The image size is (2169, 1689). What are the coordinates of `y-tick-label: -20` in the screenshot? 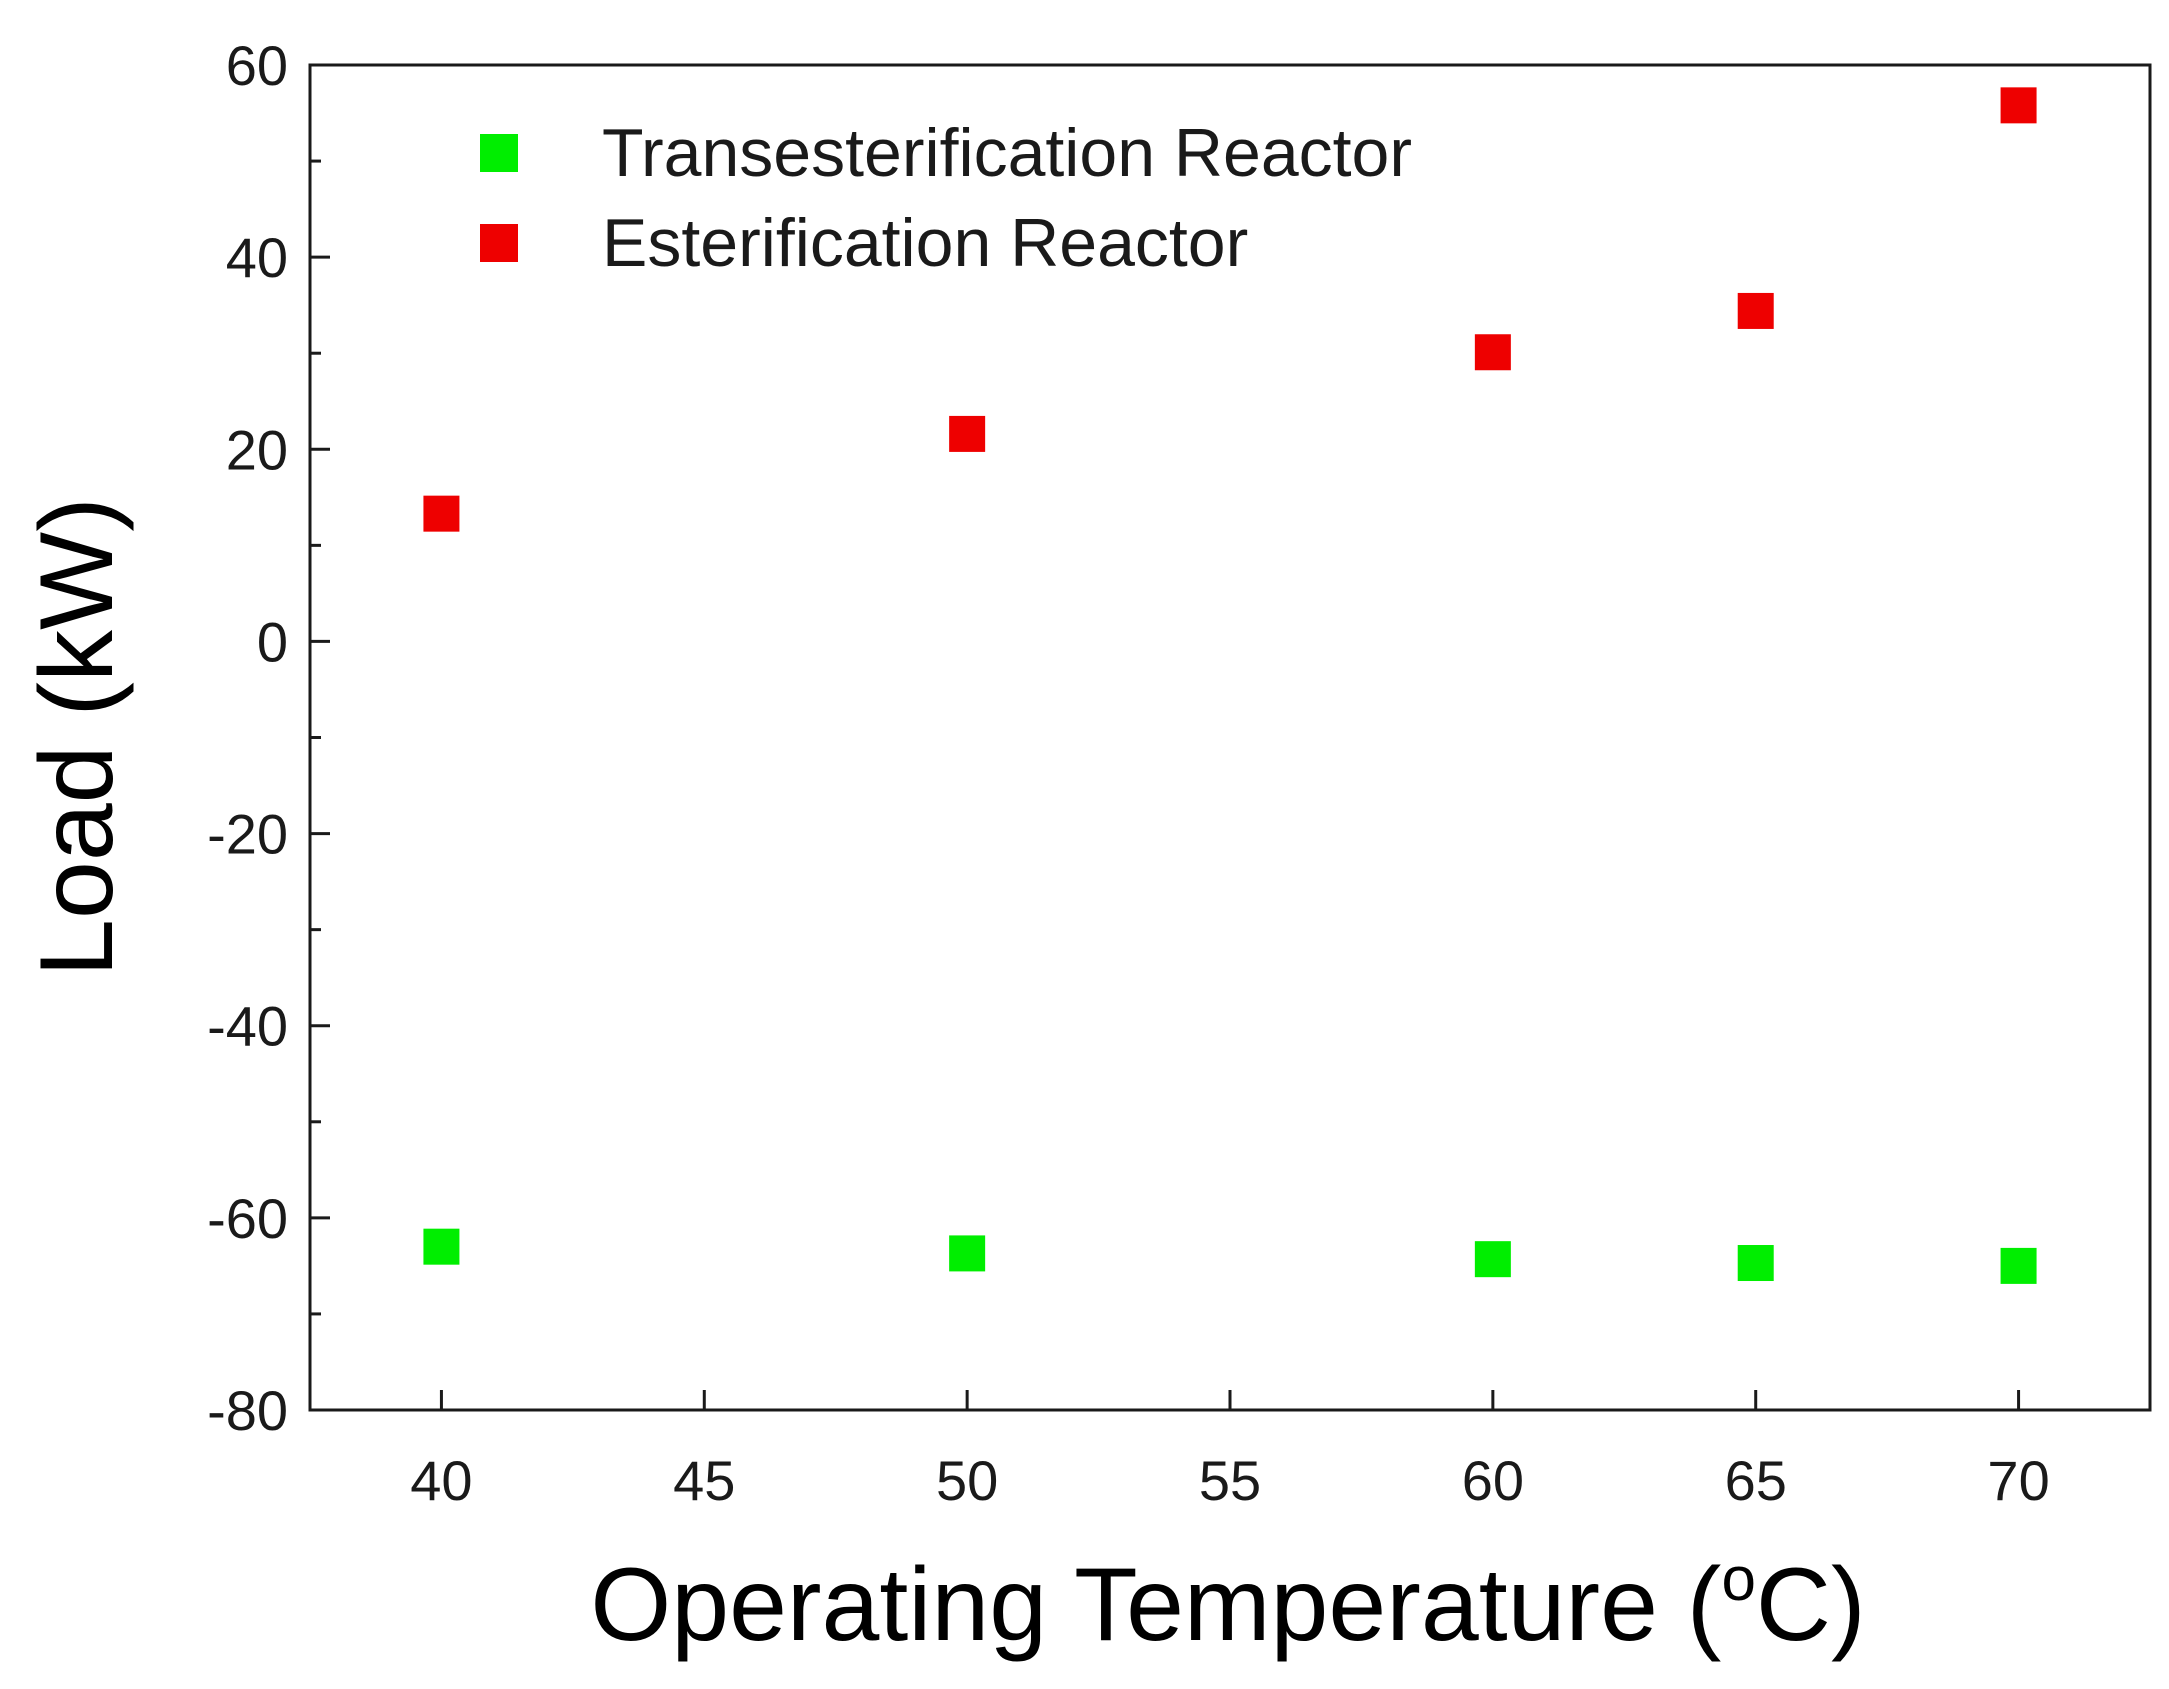 It's located at (247, 834).